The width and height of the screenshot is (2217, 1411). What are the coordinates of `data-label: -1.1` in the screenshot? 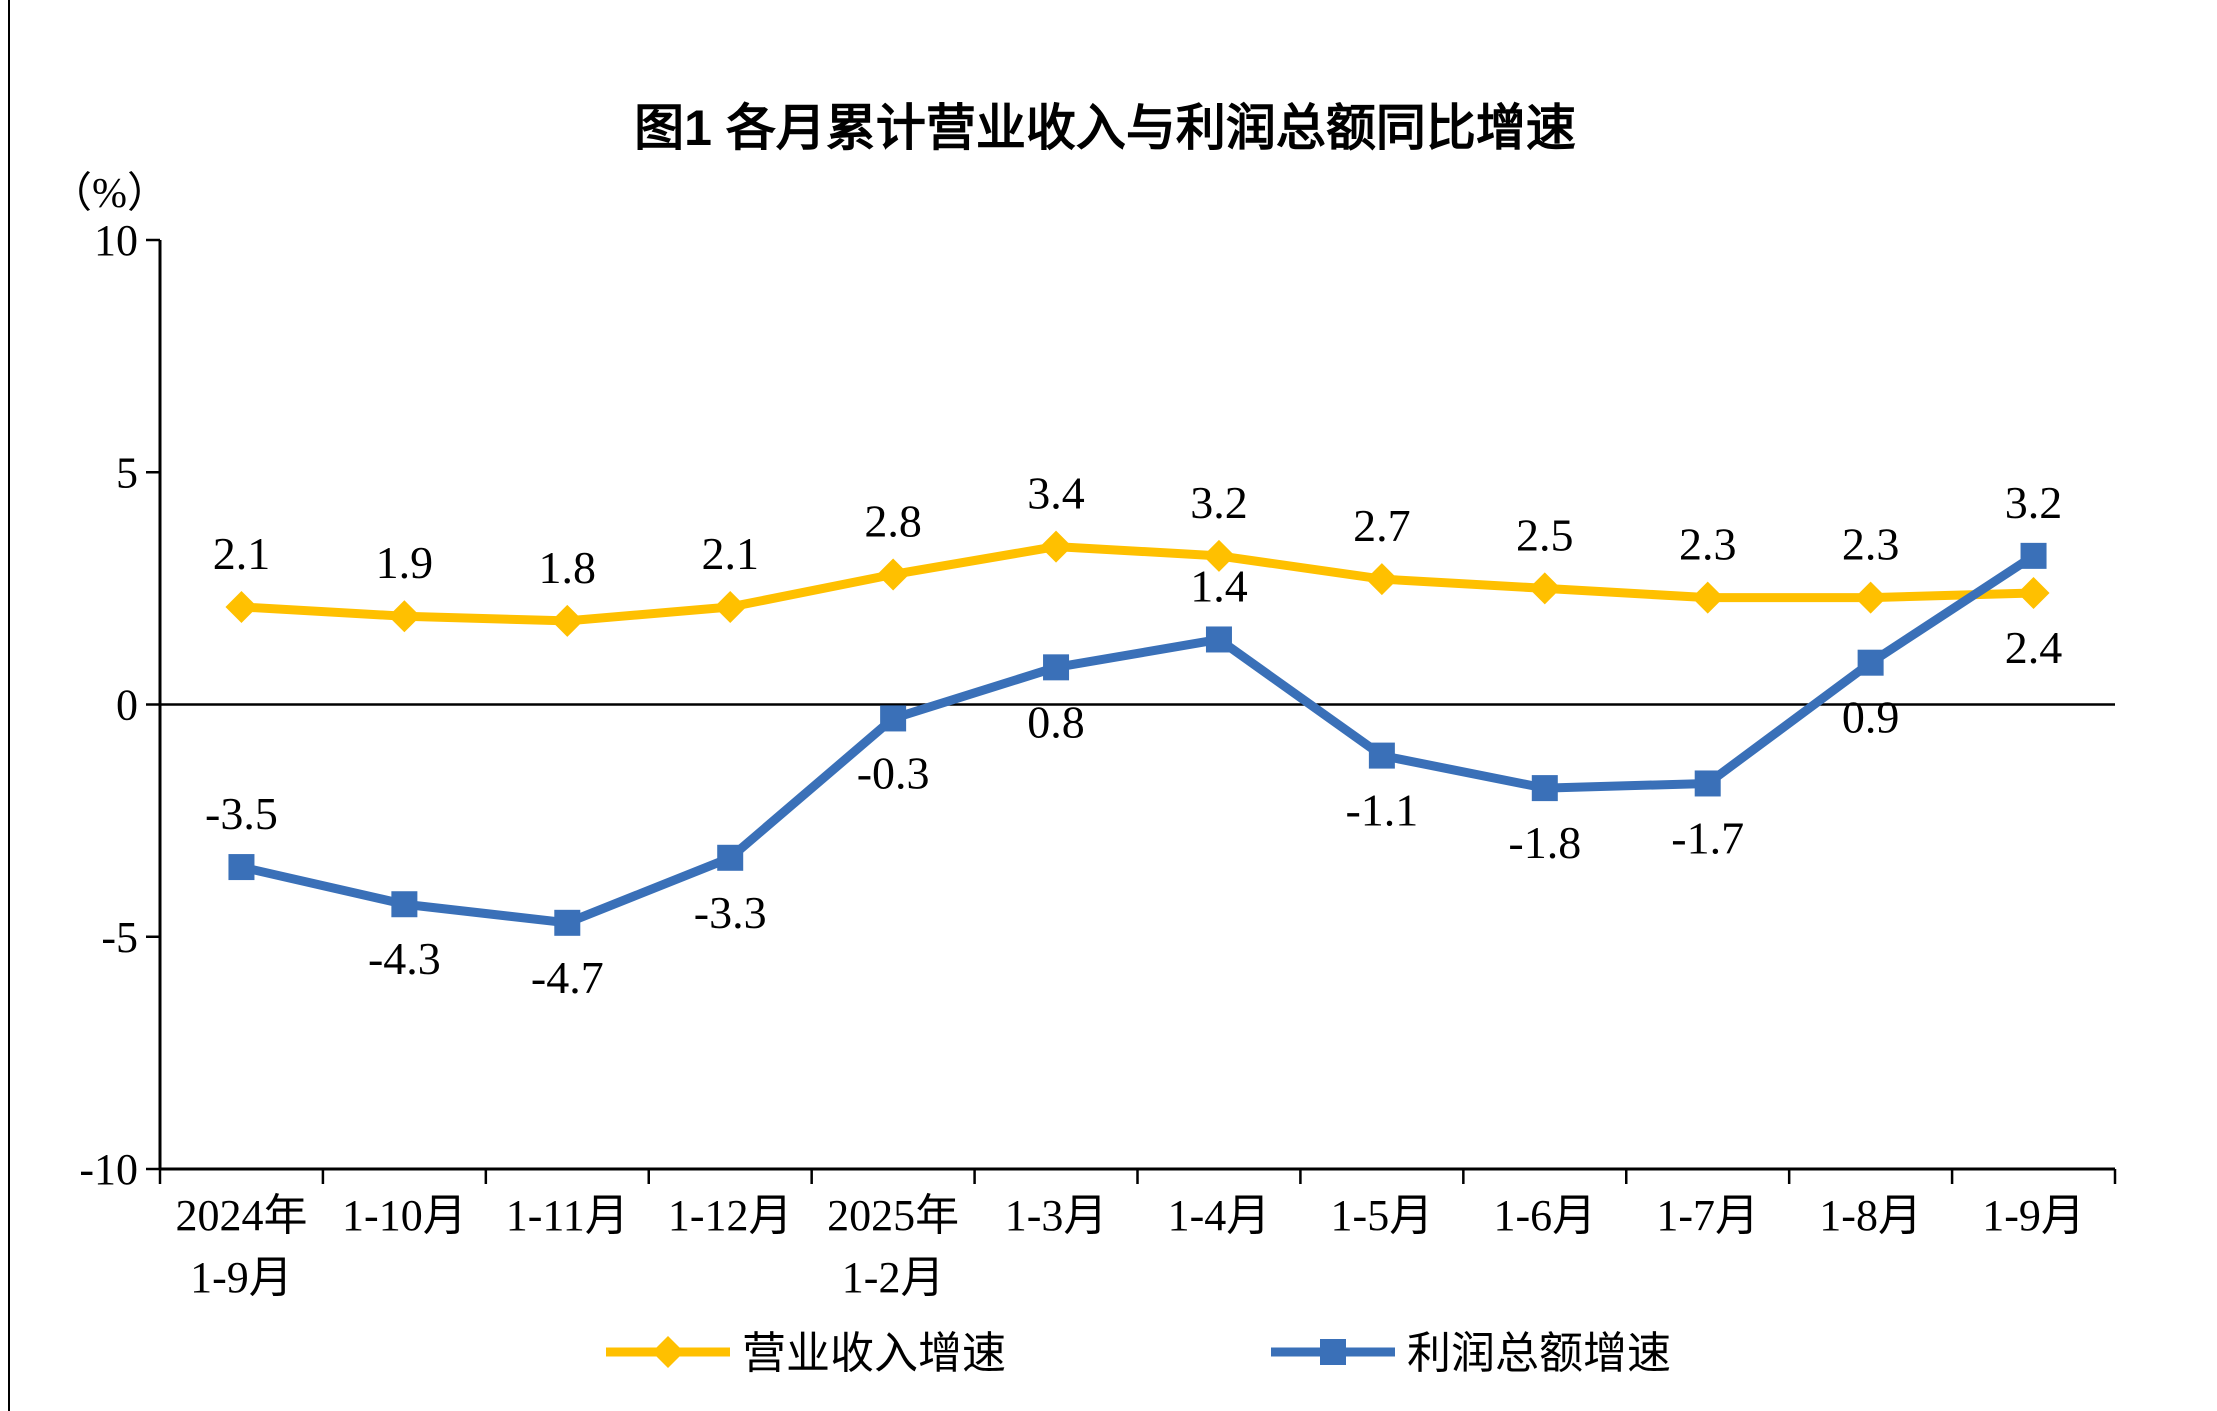 It's located at (1381, 810).